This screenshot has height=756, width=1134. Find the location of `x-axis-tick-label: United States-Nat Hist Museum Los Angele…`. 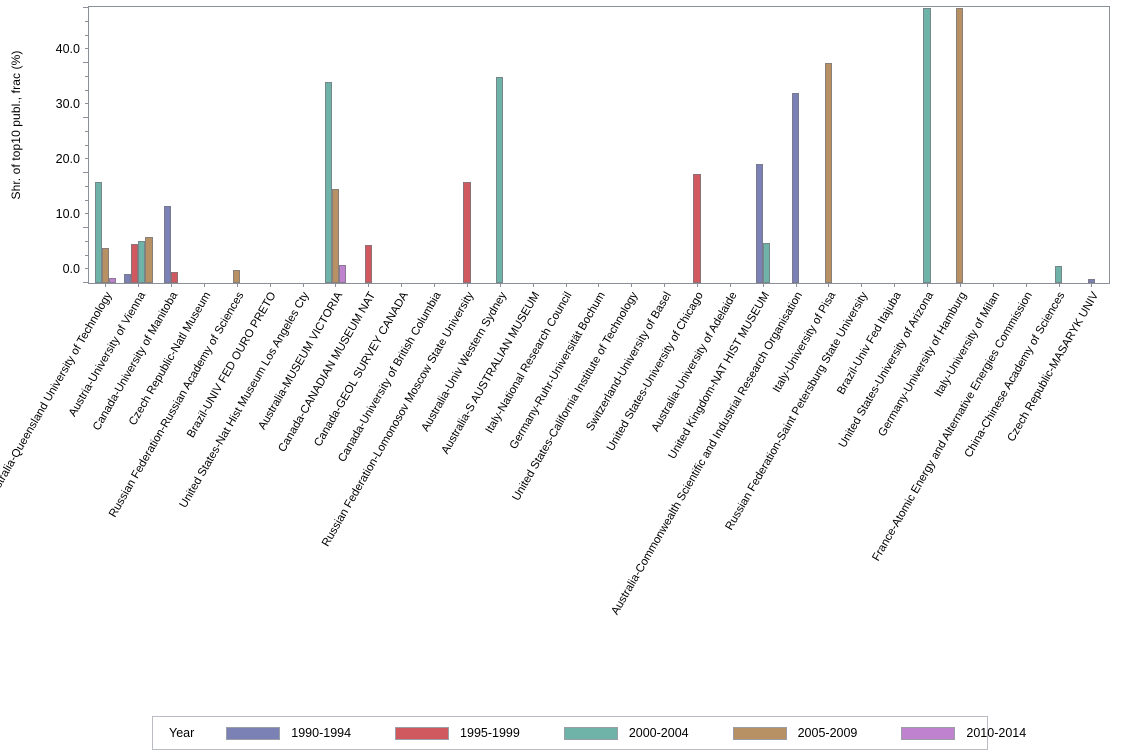

x-axis-tick-label: United States-Nat Hist Museum Los Angele… is located at coordinates (245, 400).